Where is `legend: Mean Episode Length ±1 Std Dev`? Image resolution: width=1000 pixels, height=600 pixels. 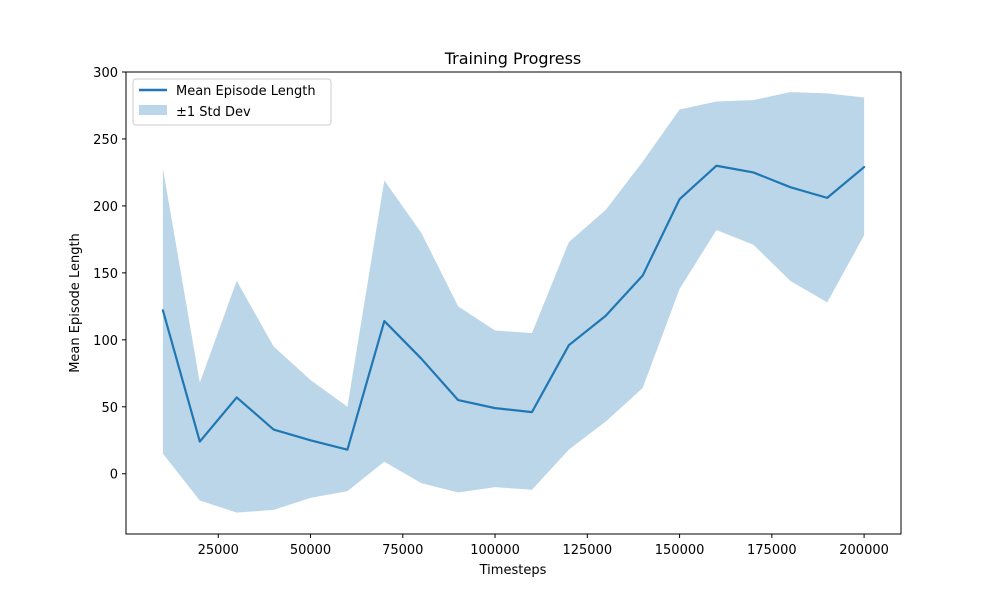 legend: Mean Episode Length ±1 Std Dev is located at coordinates (232, 102).